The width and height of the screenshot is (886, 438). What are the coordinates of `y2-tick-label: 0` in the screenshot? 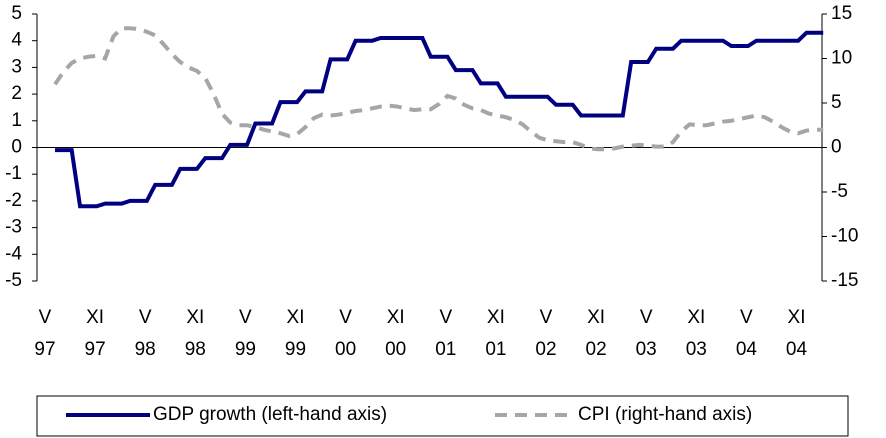 It's located at (836, 147).